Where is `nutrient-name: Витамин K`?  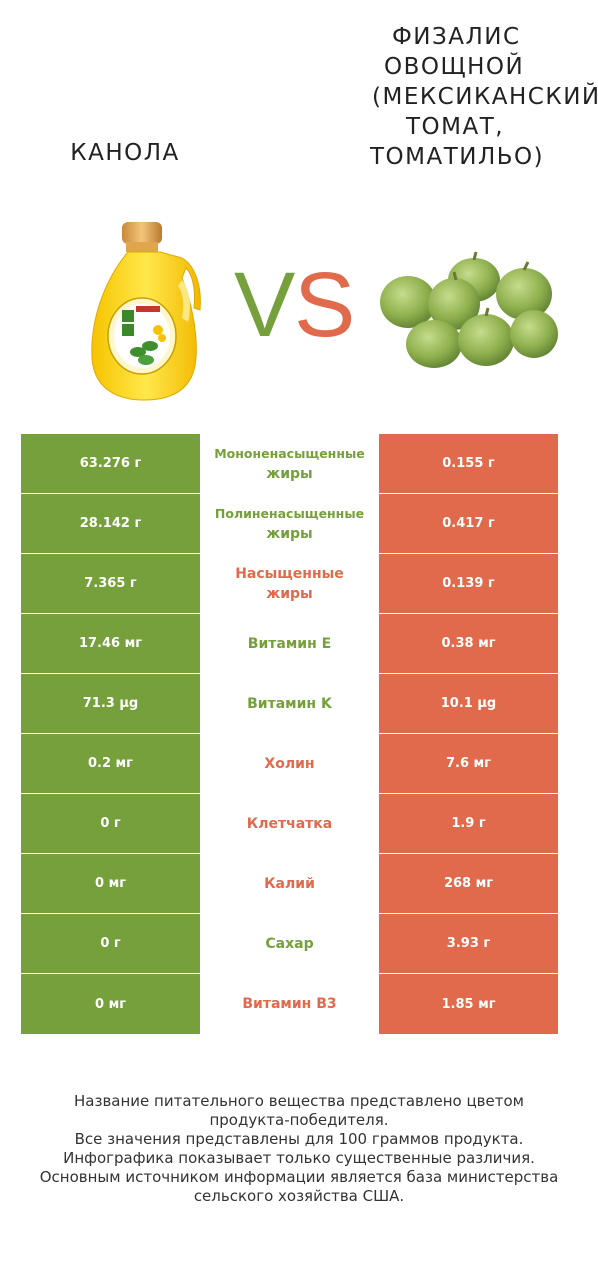
nutrient-name: Витамин K is located at coordinates (289, 704).